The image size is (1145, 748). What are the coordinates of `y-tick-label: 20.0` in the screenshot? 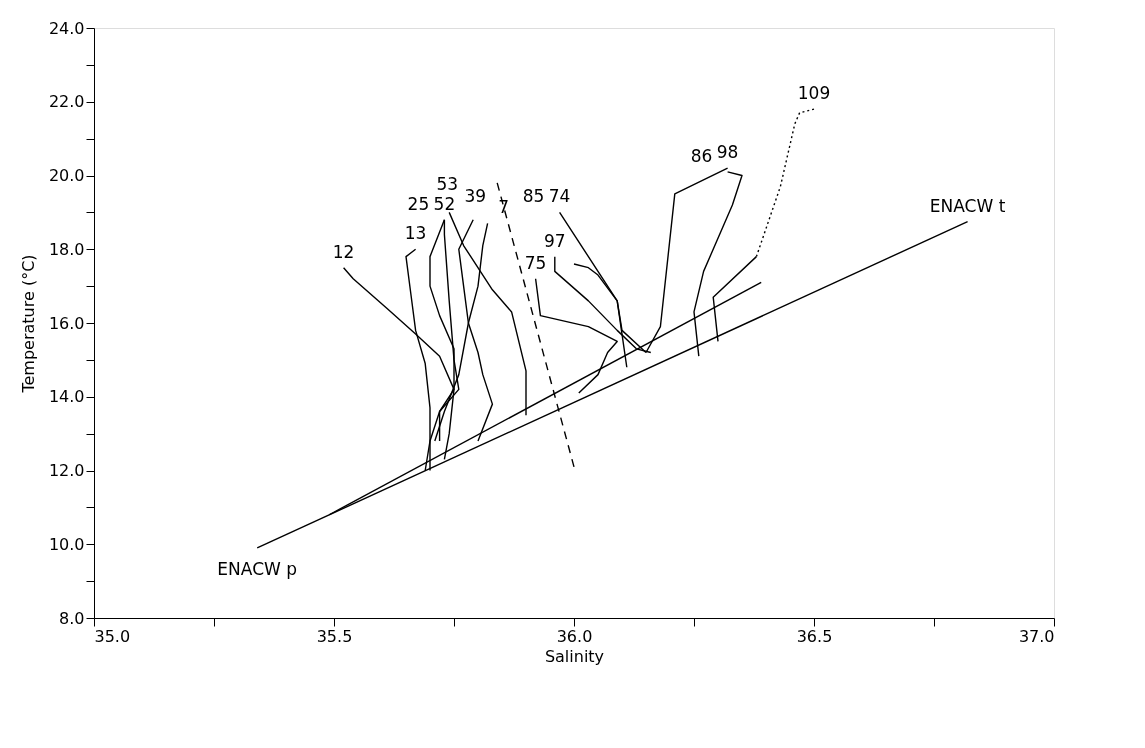 It's located at (66, 175).